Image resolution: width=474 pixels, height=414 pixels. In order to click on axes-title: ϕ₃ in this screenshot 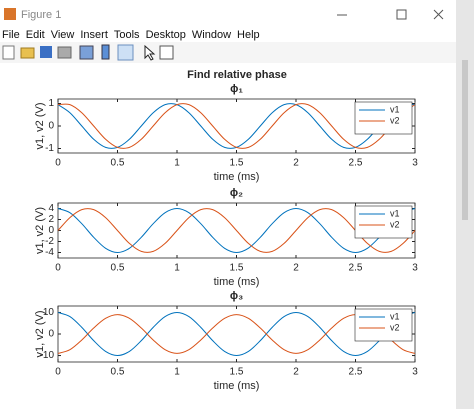, I will do `click(236, 296)`.